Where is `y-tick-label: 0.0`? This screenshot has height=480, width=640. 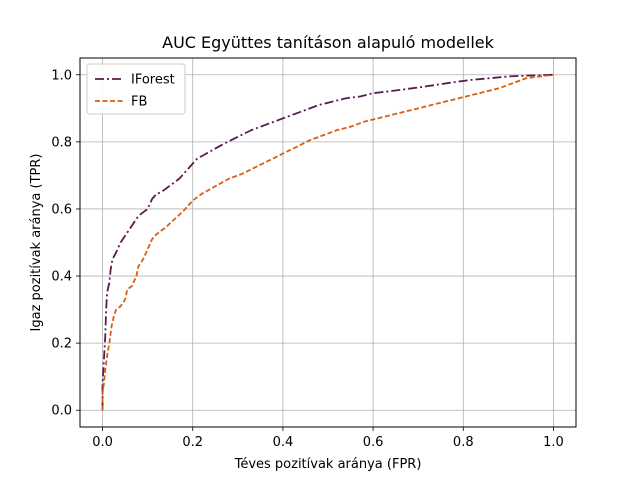 y-tick-label: 0.0 is located at coordinates (61, 411).